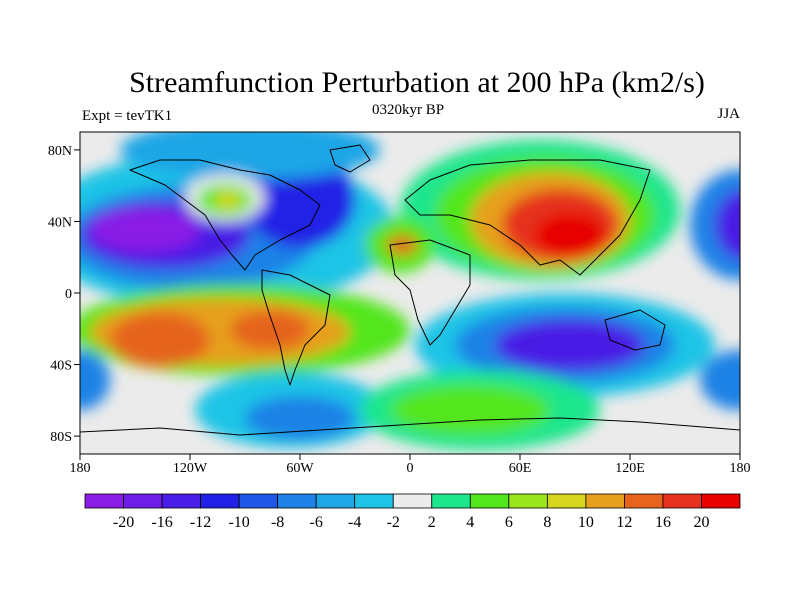  Describe the element at coordinates (586, 522) in the screenshot. I see `colorbar-label: 10` at that location.